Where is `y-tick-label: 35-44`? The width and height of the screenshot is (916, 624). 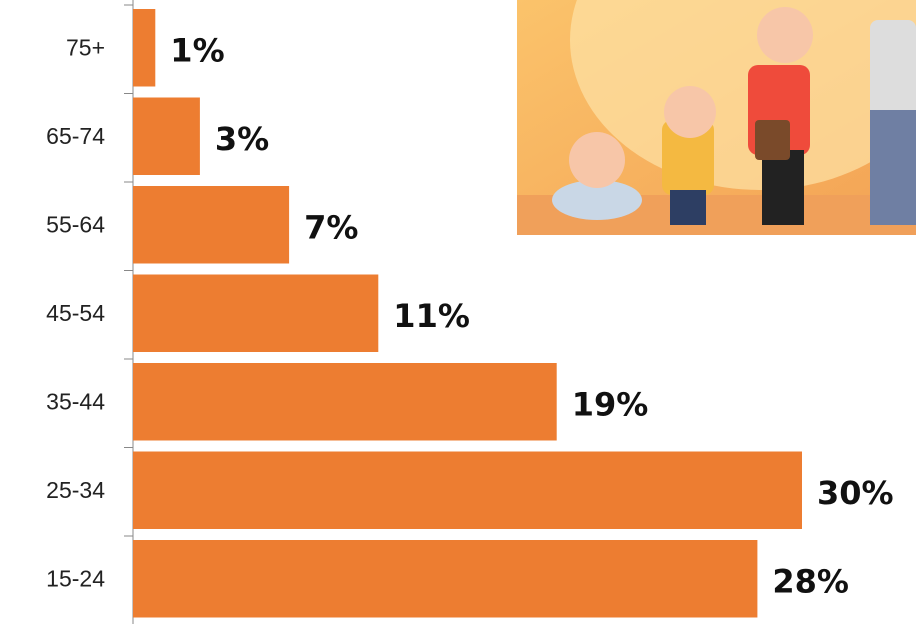
y-tick-label: 35-44 is located at coordinates (75, 401).